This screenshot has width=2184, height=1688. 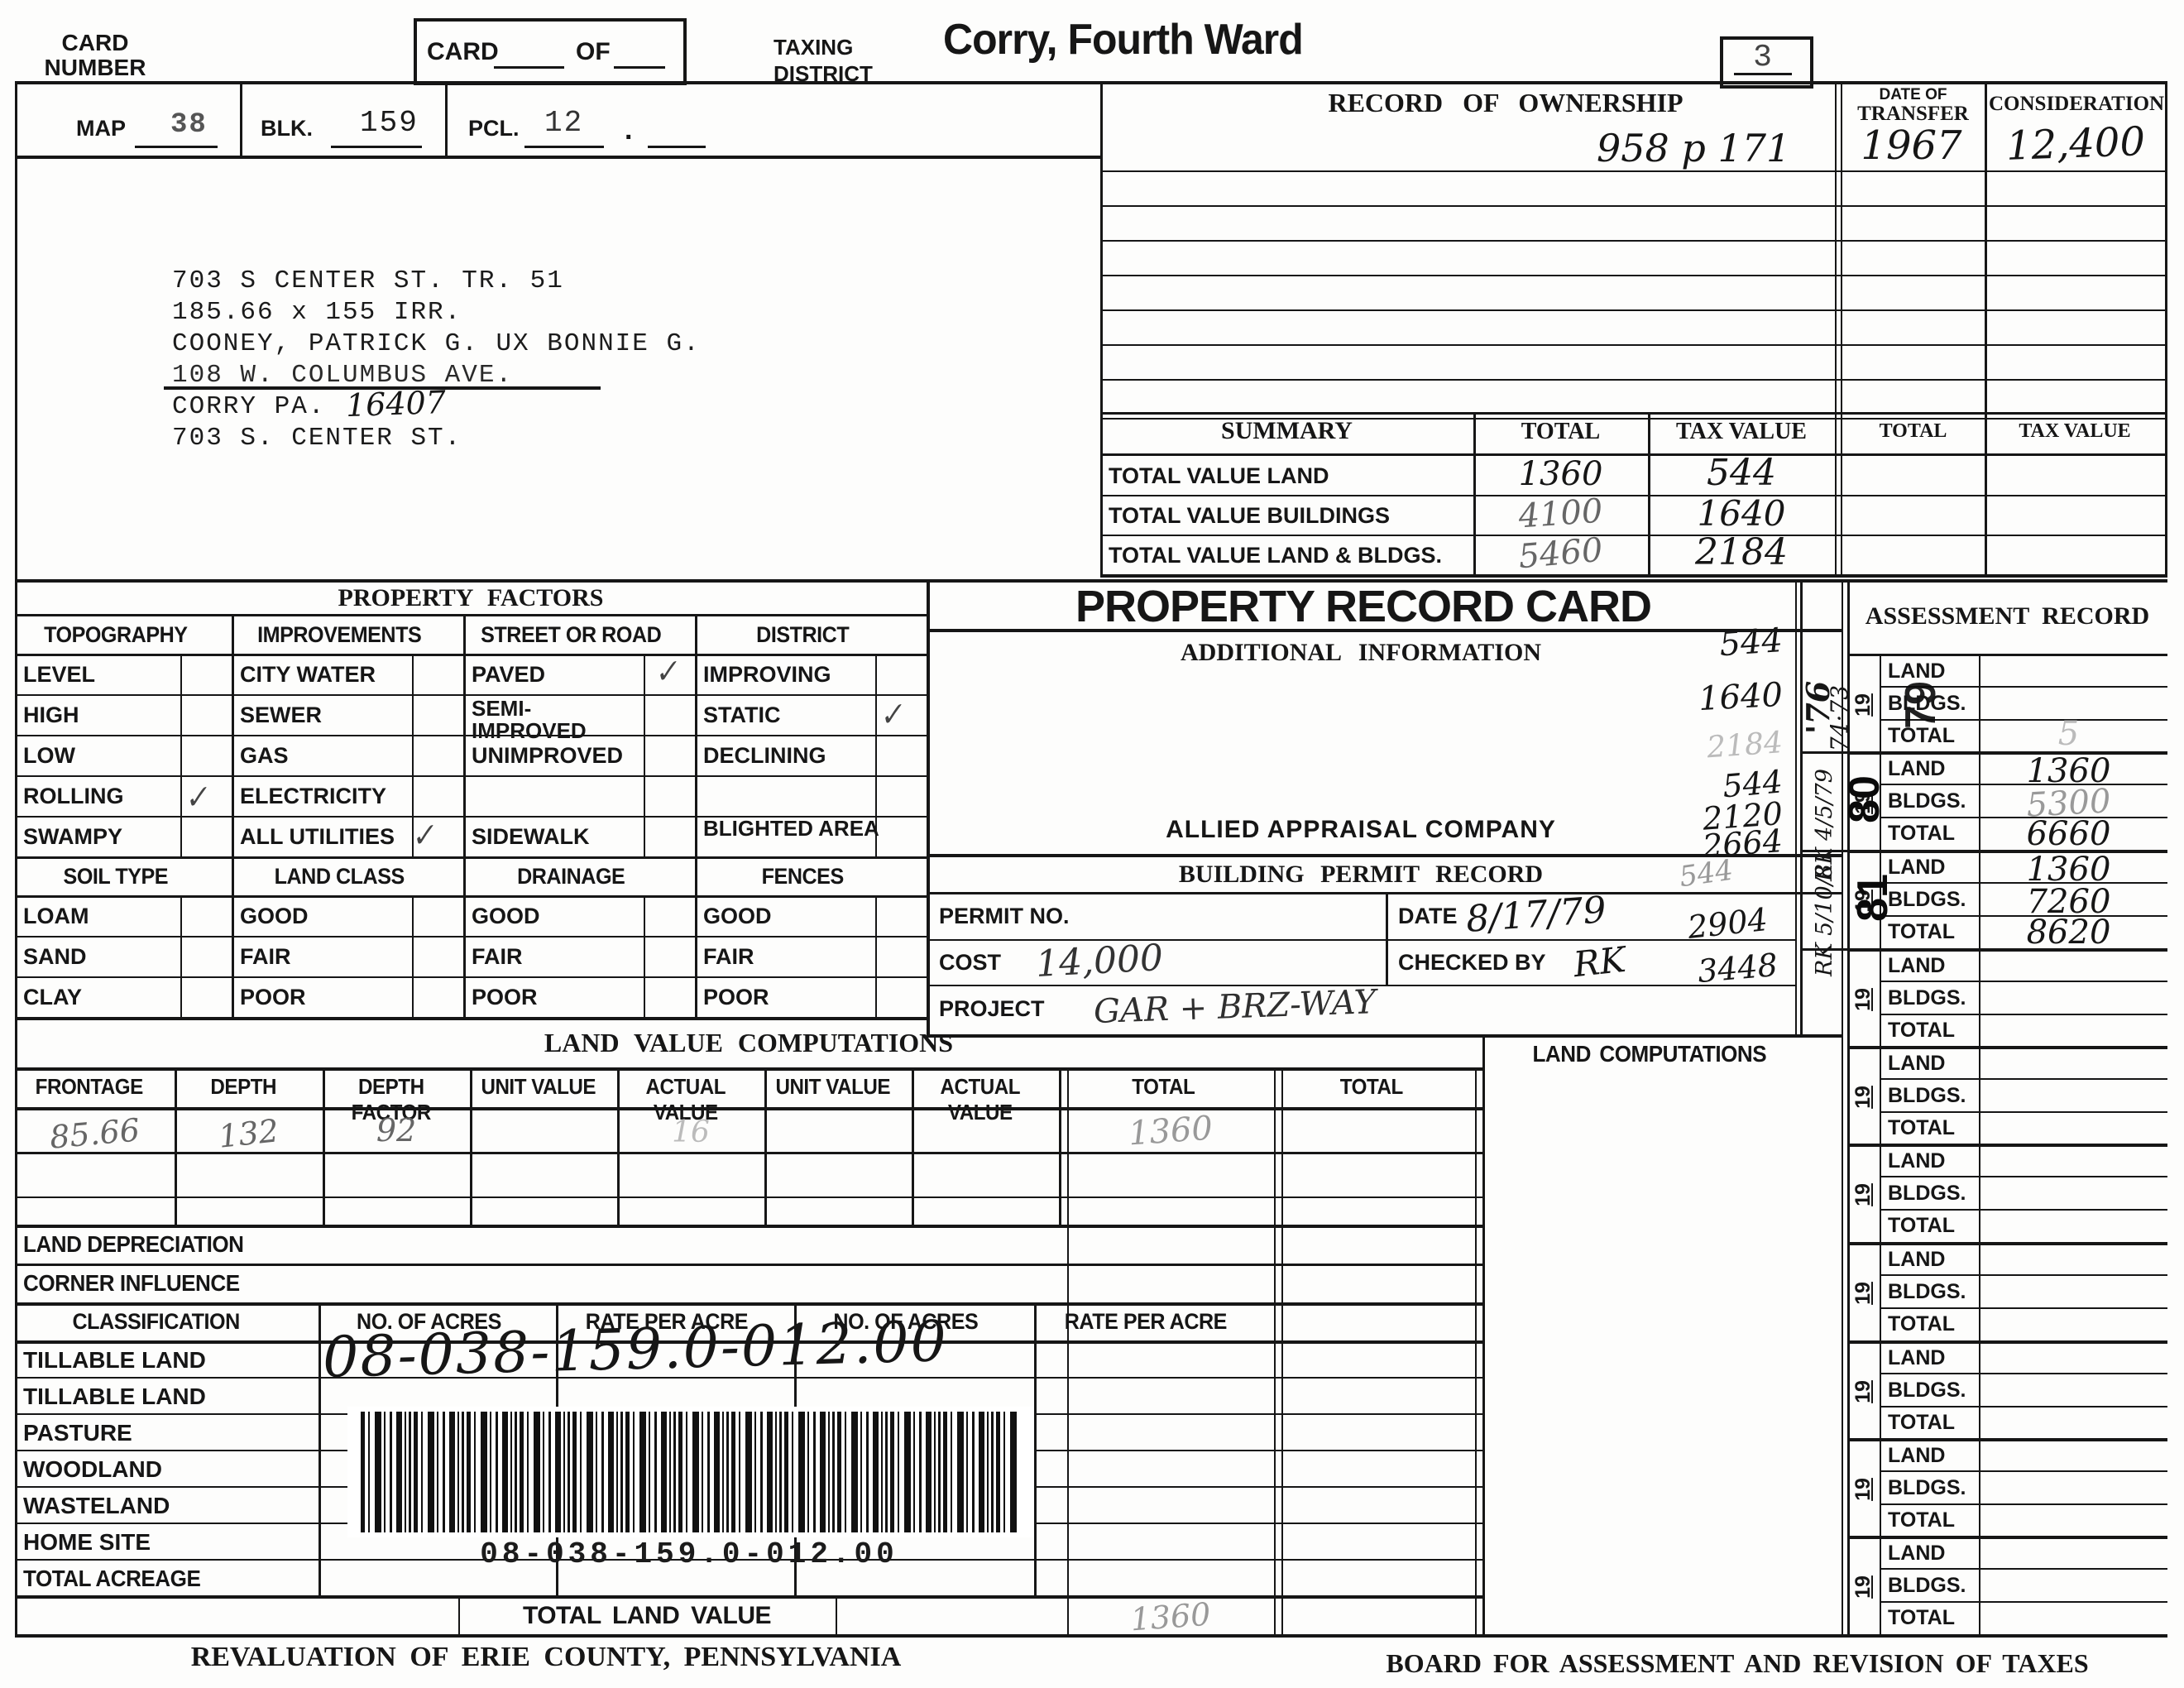 I want to click on permit-project-label: PROJECT, so click(x=992, y=1008).